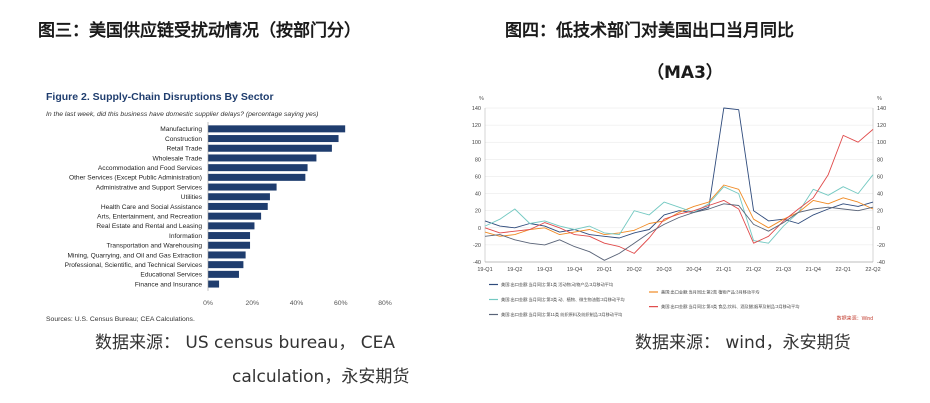  Describe the element at coordinates (881, 109) in the screenshot. I see `line-y-tick-right: 140` at that location.